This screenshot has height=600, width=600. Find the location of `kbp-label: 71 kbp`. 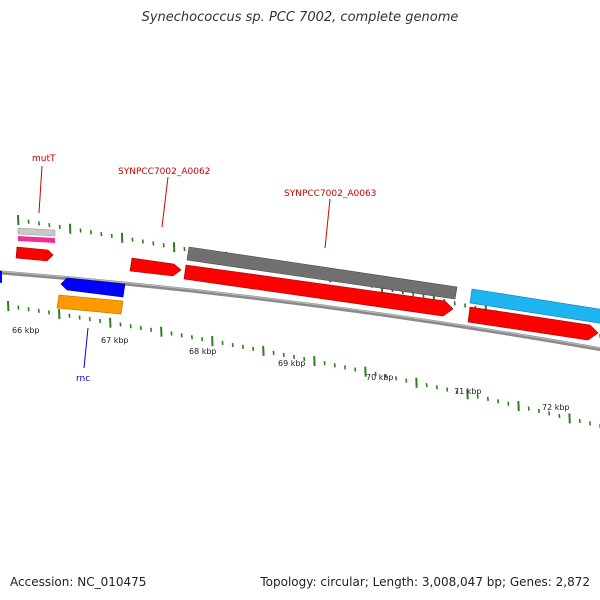

kbp-label: 71 kbp is located at coordinates (468, 391).